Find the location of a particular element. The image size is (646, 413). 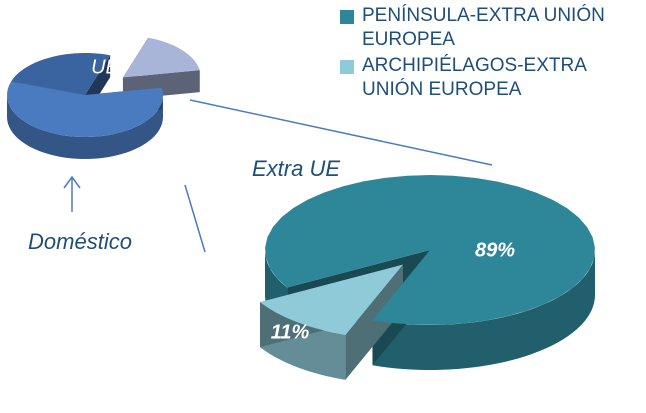

legend-label: PENÍNSULA-EXTRA UNIÓN EUROPEA is located at coordinates (483, 27).